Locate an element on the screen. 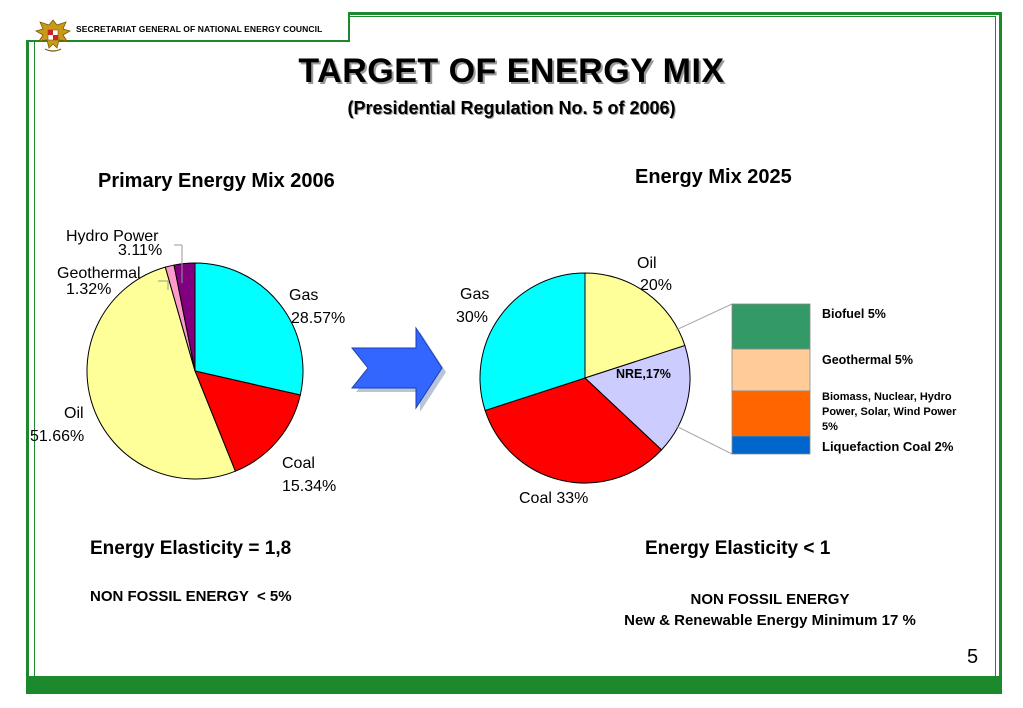 This screenshot has height=708, width=1023. footer-bar is located at coordinates (514, 685).